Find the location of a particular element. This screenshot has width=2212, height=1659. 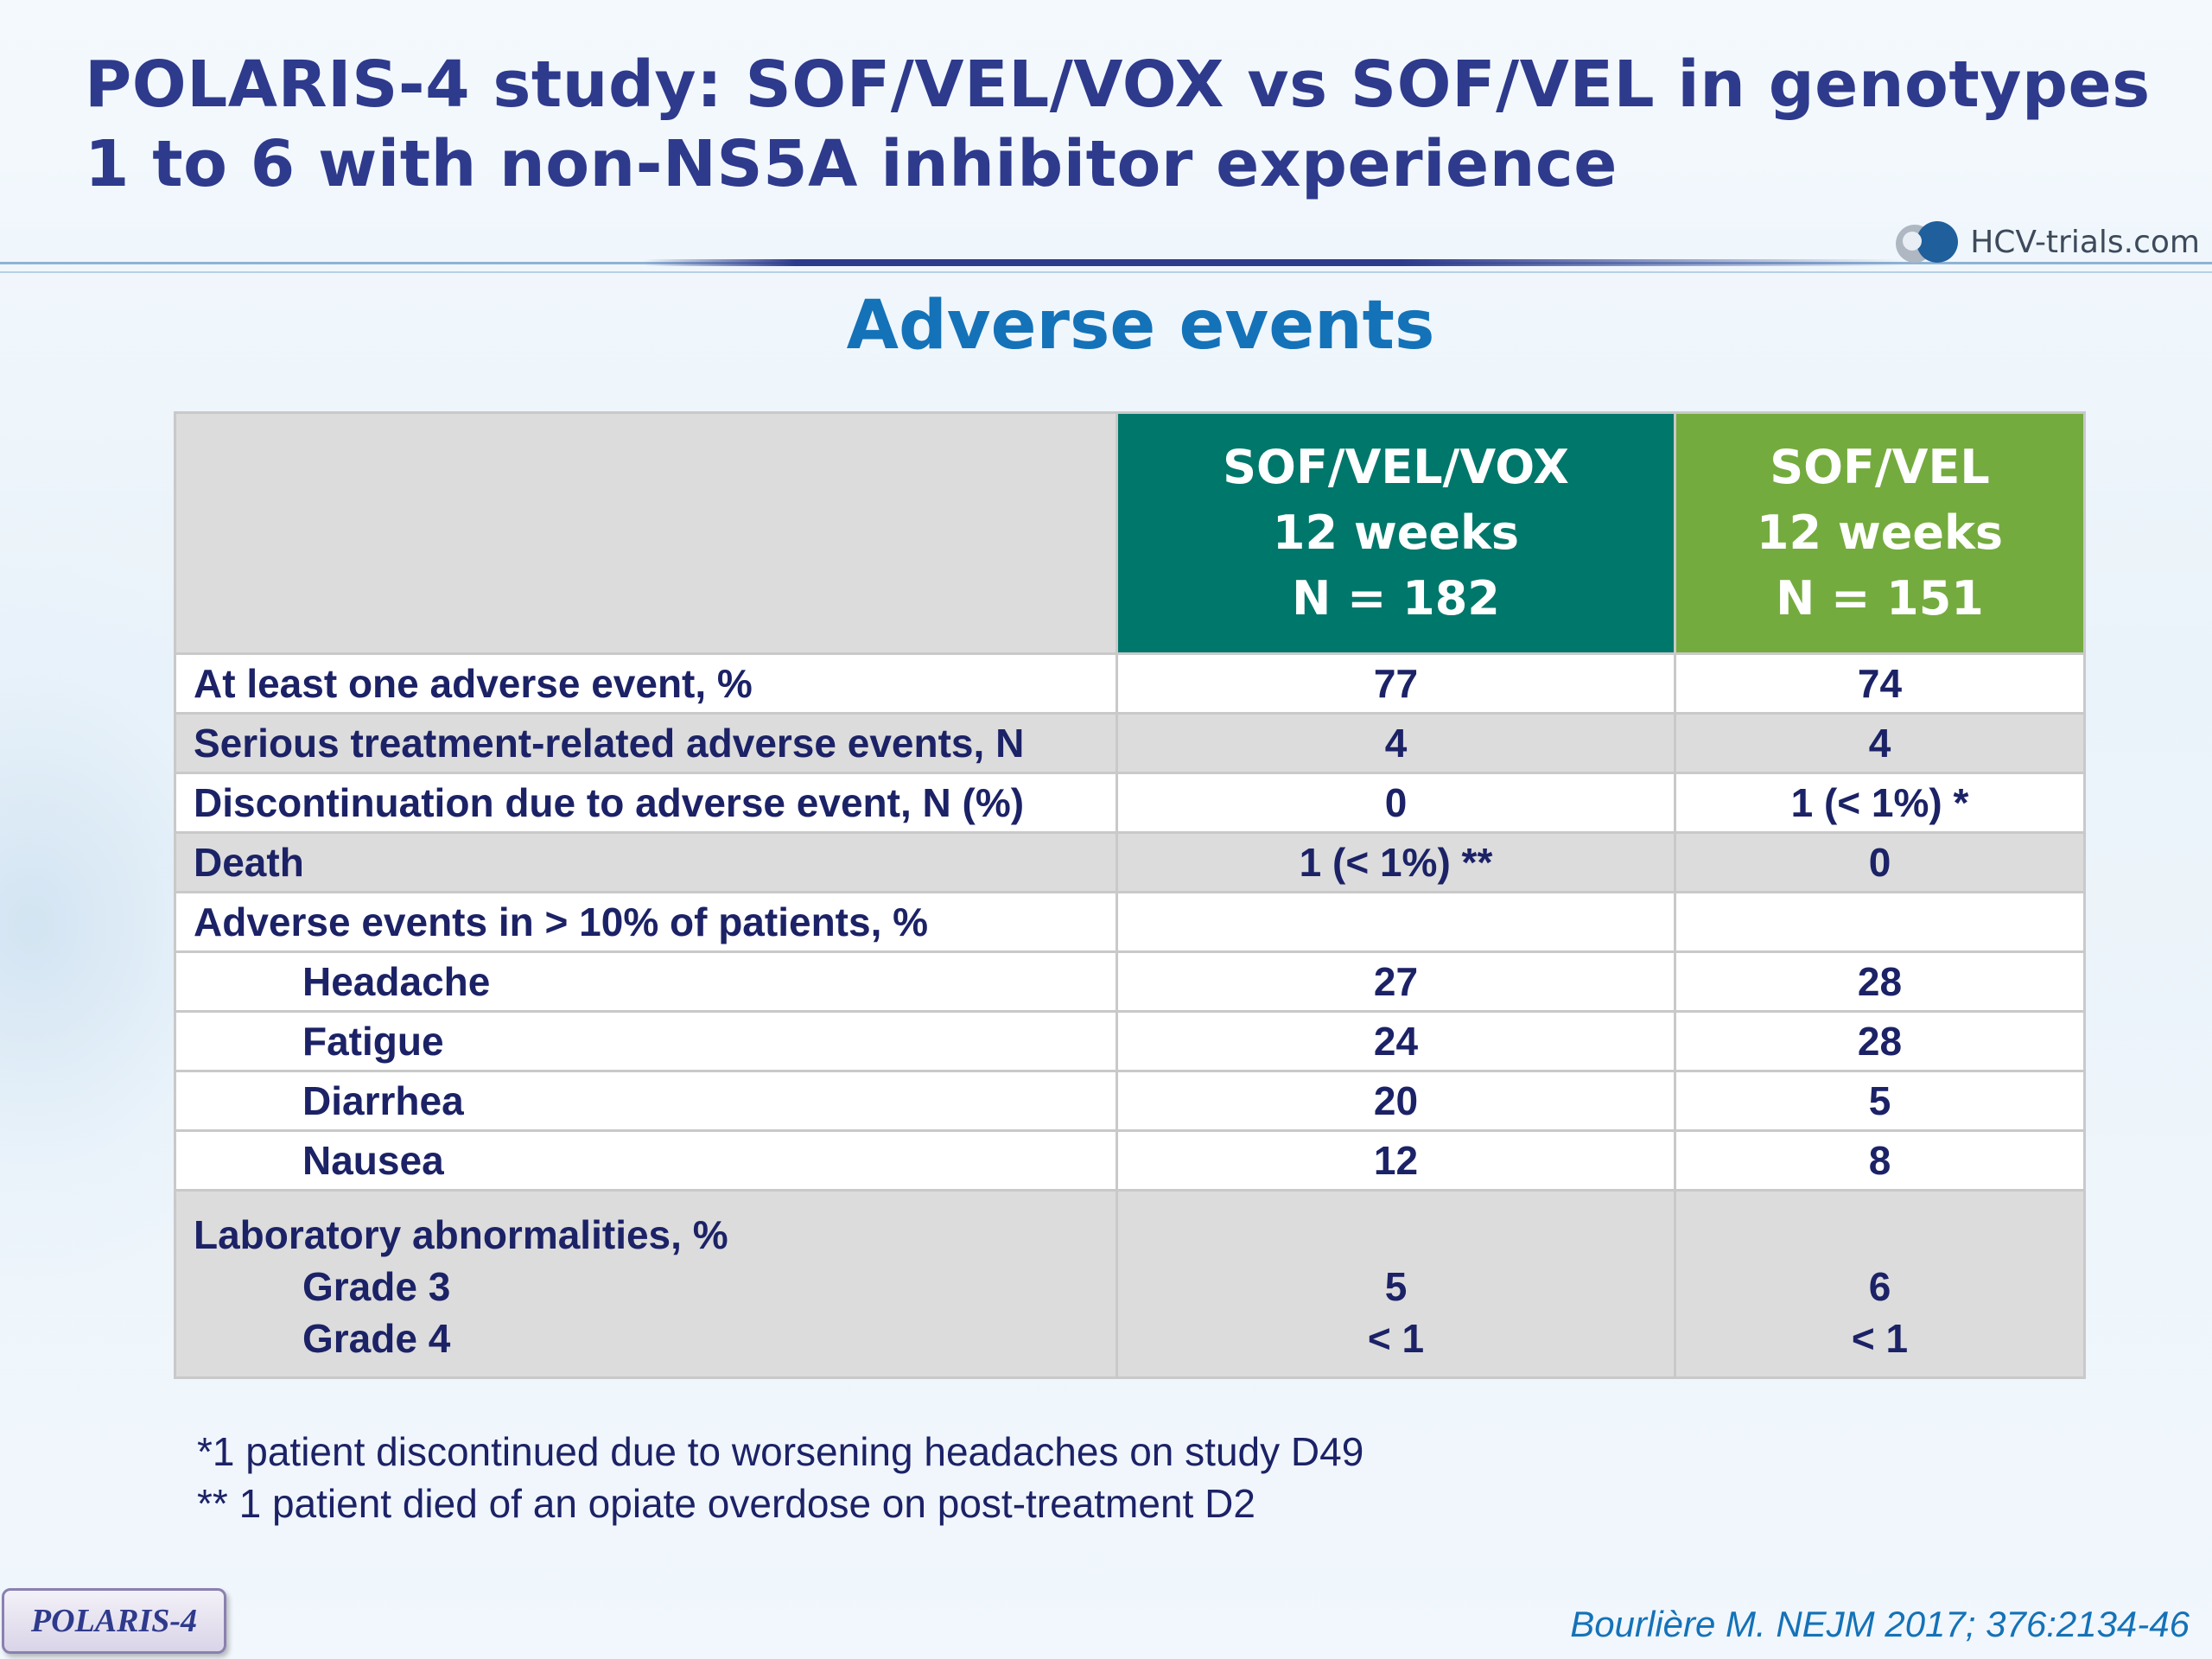

value-sofvelvox: 20 is located at coordinates (1396, 1101).